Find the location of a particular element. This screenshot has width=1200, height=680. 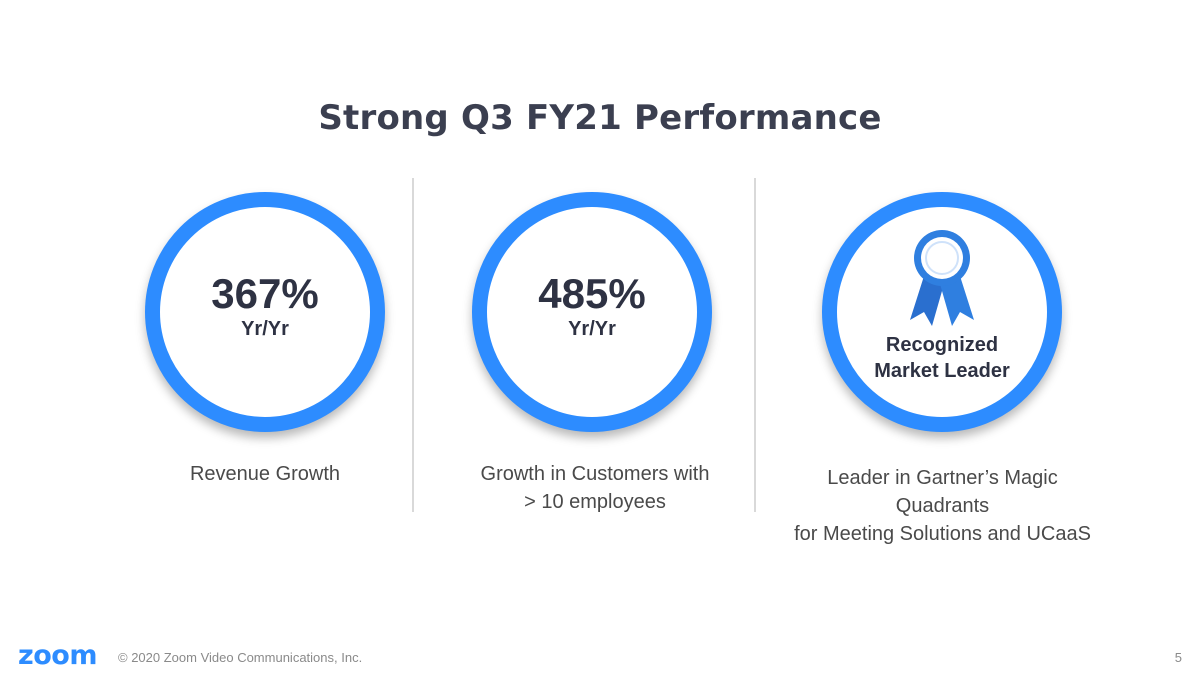

caption-line: > 10 employees is located at coordinates (595, 502).